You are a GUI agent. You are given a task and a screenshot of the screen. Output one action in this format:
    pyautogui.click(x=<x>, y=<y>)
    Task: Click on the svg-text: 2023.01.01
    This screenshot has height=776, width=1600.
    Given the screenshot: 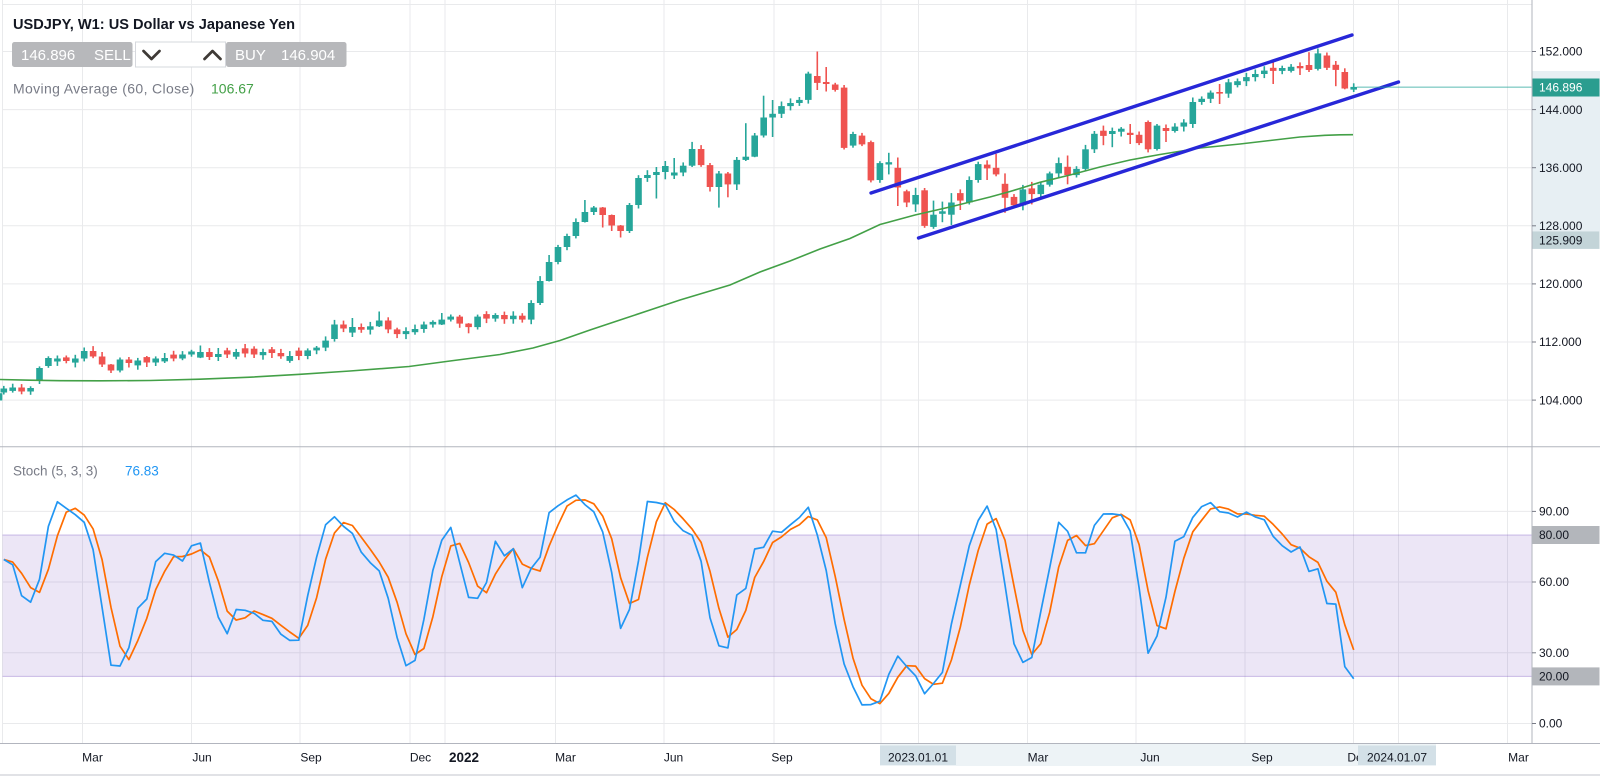 What is the action you would take?
    pyautogui.click(x=918, y=758)
    